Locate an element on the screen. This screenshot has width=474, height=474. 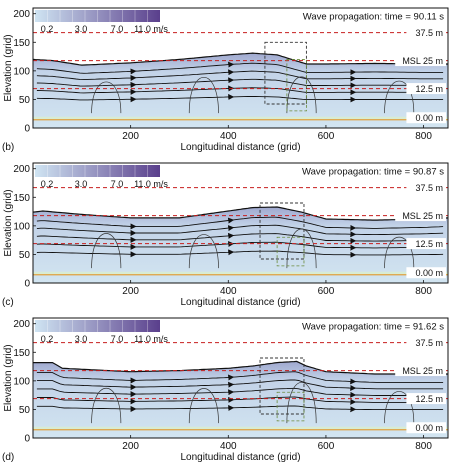
panel-letter: (c) is located at coordinates (8, 302).